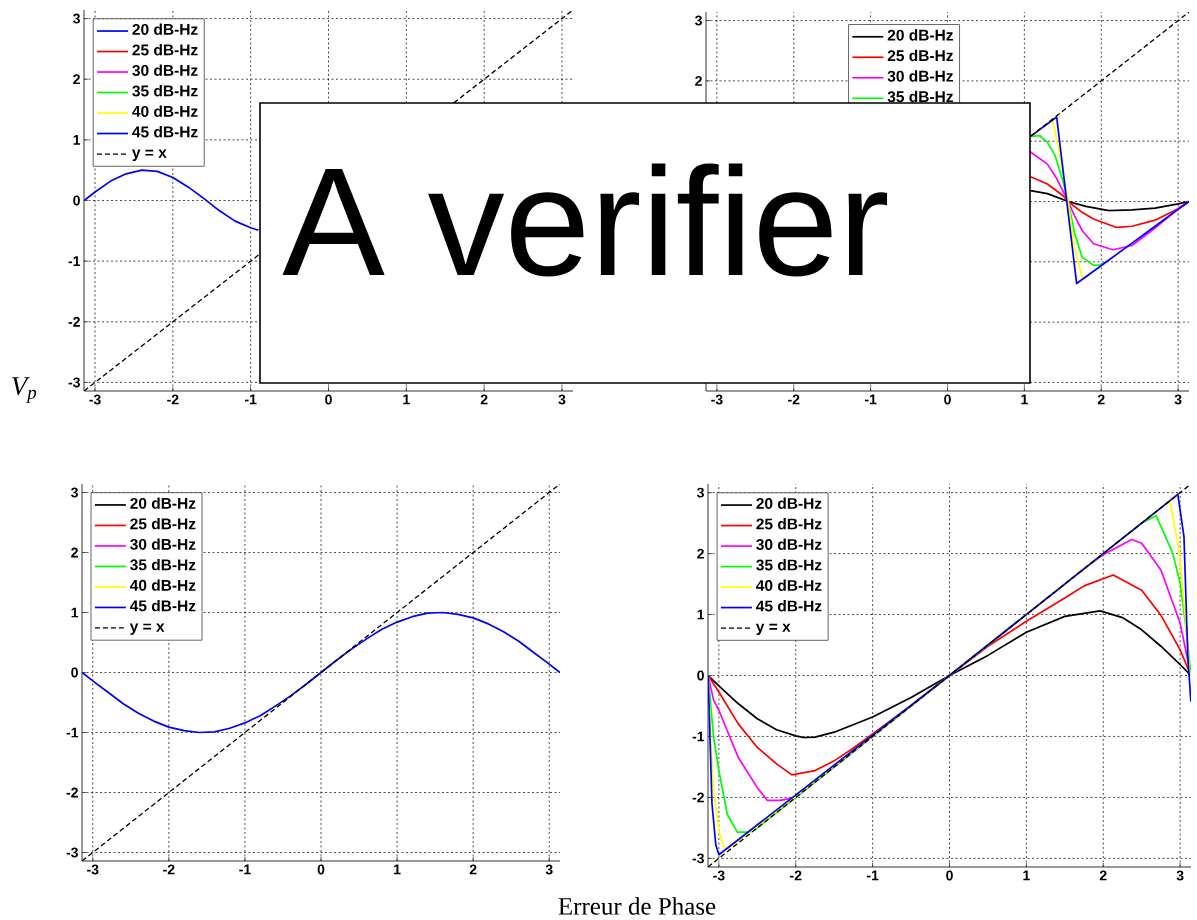 Image resolution: width=1197 pixels, height=920 pixels. What do you see at coordinates (637, 906) in the screenshot?
I see `x-axis-title: Erreur de Phase` at bounding box center [637, 906].